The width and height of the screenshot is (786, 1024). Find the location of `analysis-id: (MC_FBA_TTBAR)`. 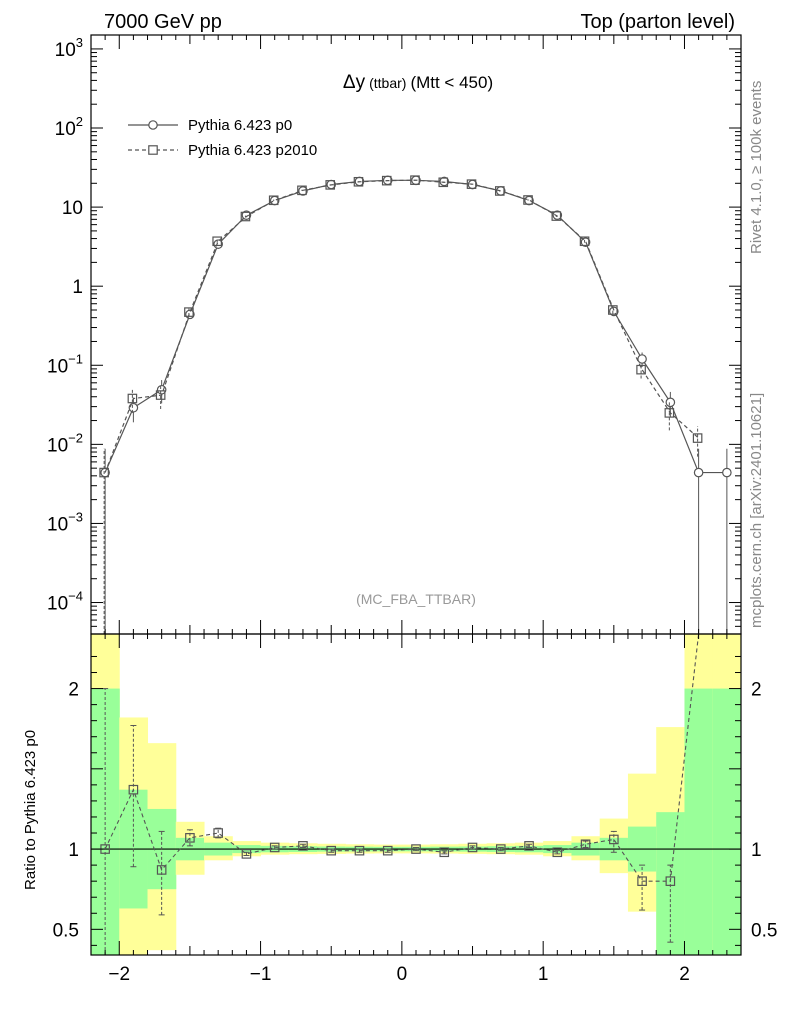

analysis-id: (MC_FBA_TTBAR) is located at coordinates (416, 599).